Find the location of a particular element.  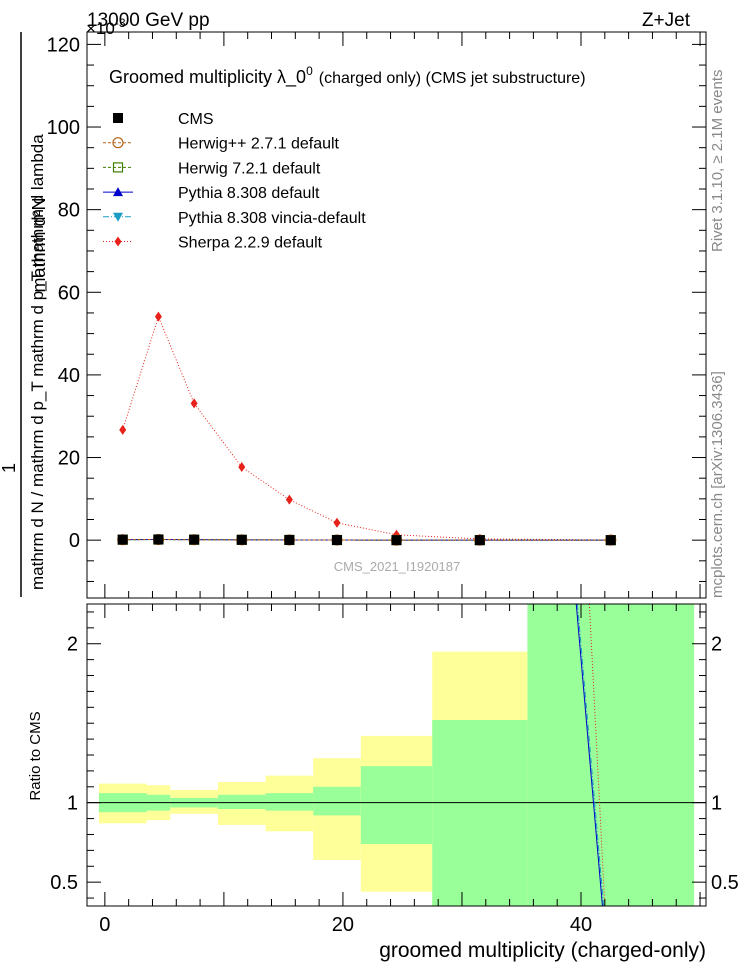

ratio-y-tick-label: 2 is located at coordinates (72, 645).